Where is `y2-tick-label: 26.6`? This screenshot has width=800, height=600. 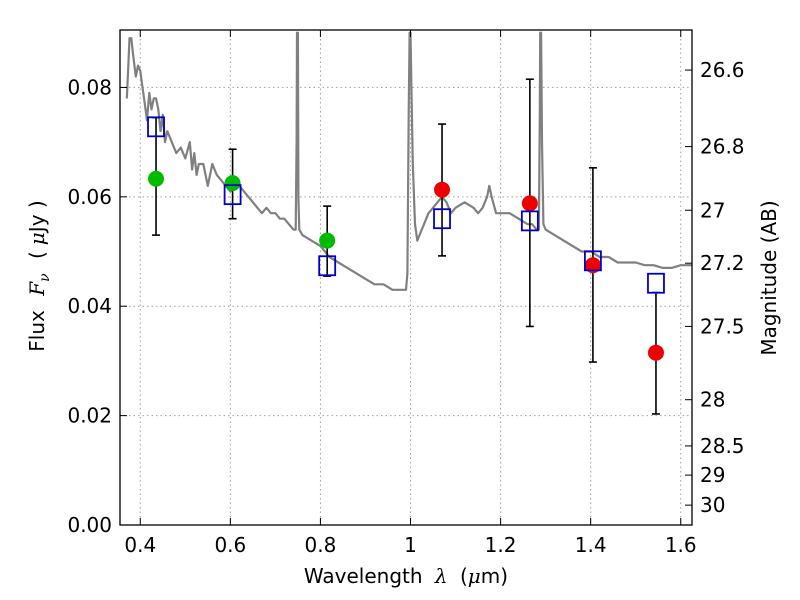 y2-tick-label: 26.6 is located at coordinates (722, 70).